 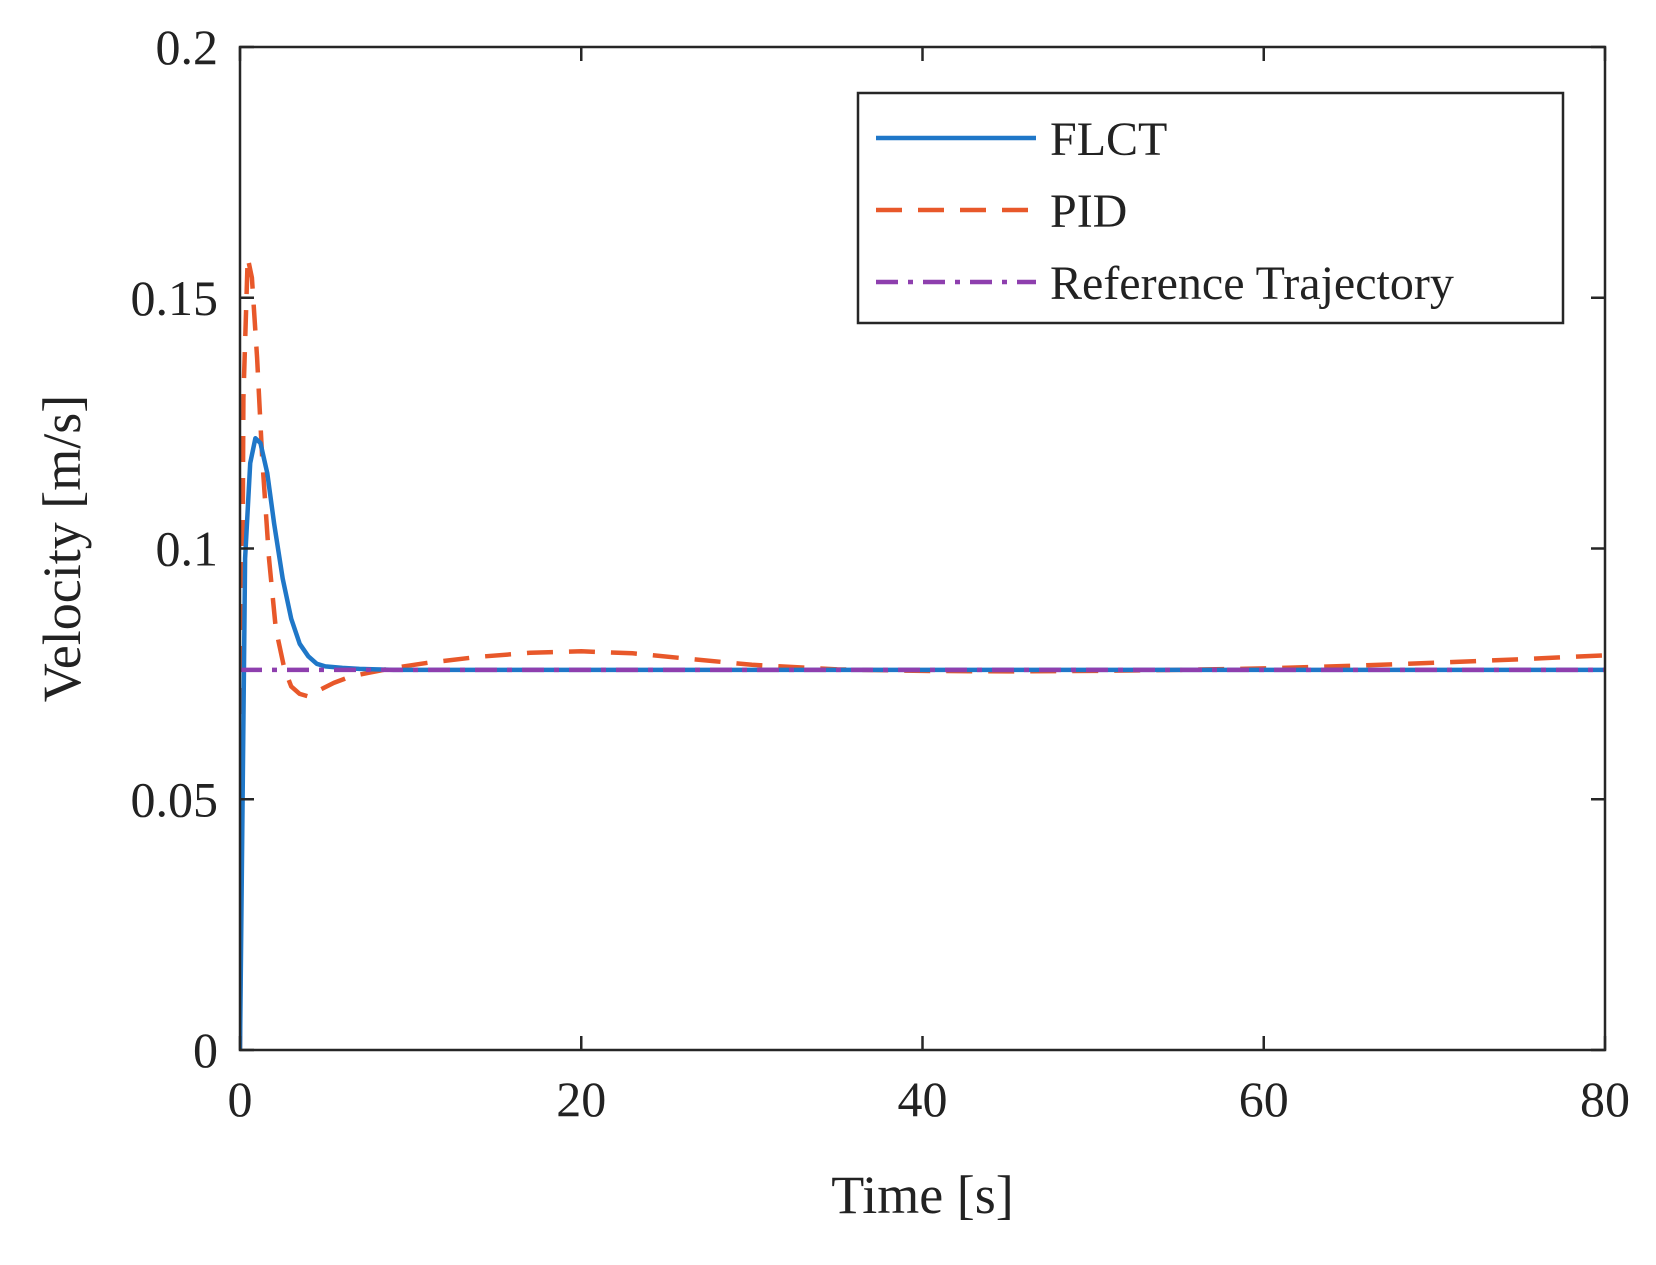 I want to click on y-tick-label: 0.05, so click(x=175, y=799).